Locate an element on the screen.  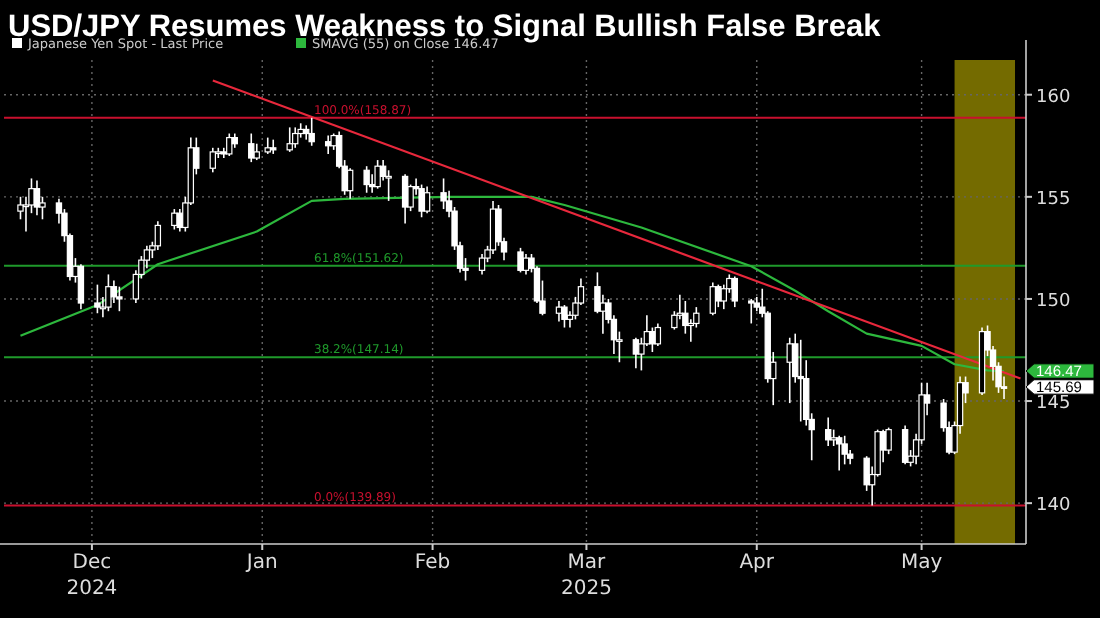
y-tick-label: 155 is located at coordinates (1053, 199).